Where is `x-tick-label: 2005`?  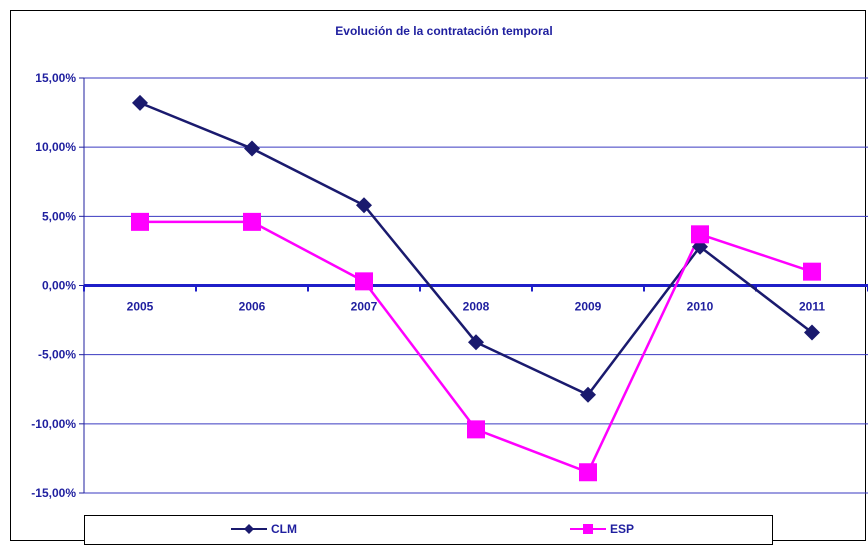 x-tick-label: 2005 is located at coordinates (140, 307).